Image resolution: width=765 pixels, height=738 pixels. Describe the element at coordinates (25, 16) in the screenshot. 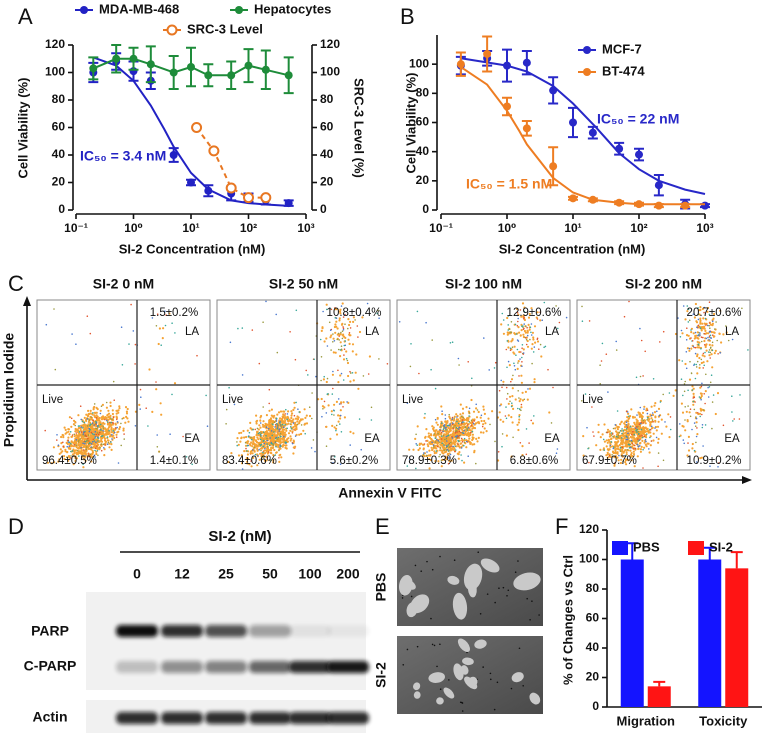

I see `panel-label: A` at that location.